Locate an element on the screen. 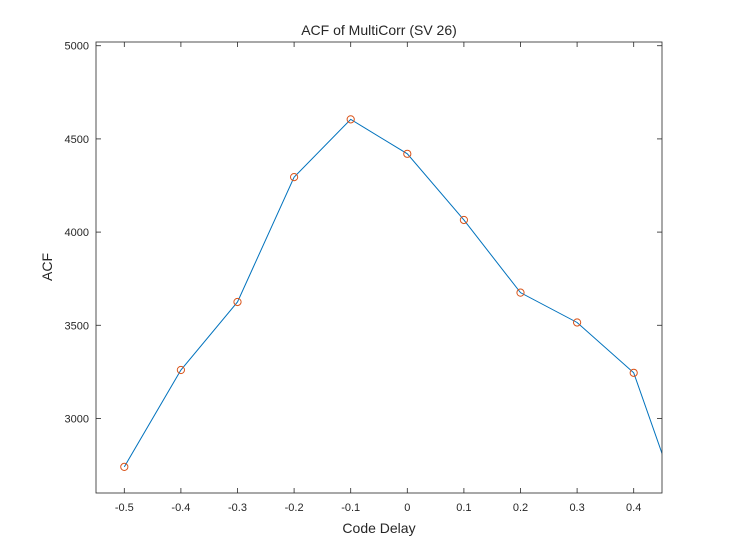 The height and width of the screenshot is (560, 733). y-tick-label: 4000 is located at coordinates (77, 233).